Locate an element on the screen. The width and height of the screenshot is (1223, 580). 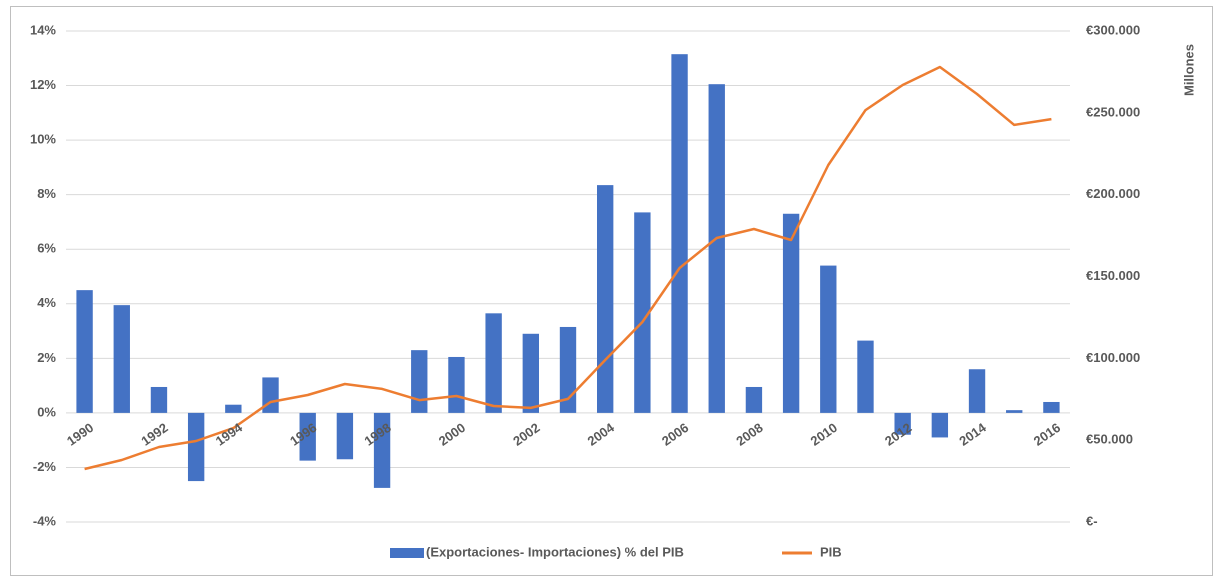
y-tick-label: 10% is located at coordinates (43, 139).